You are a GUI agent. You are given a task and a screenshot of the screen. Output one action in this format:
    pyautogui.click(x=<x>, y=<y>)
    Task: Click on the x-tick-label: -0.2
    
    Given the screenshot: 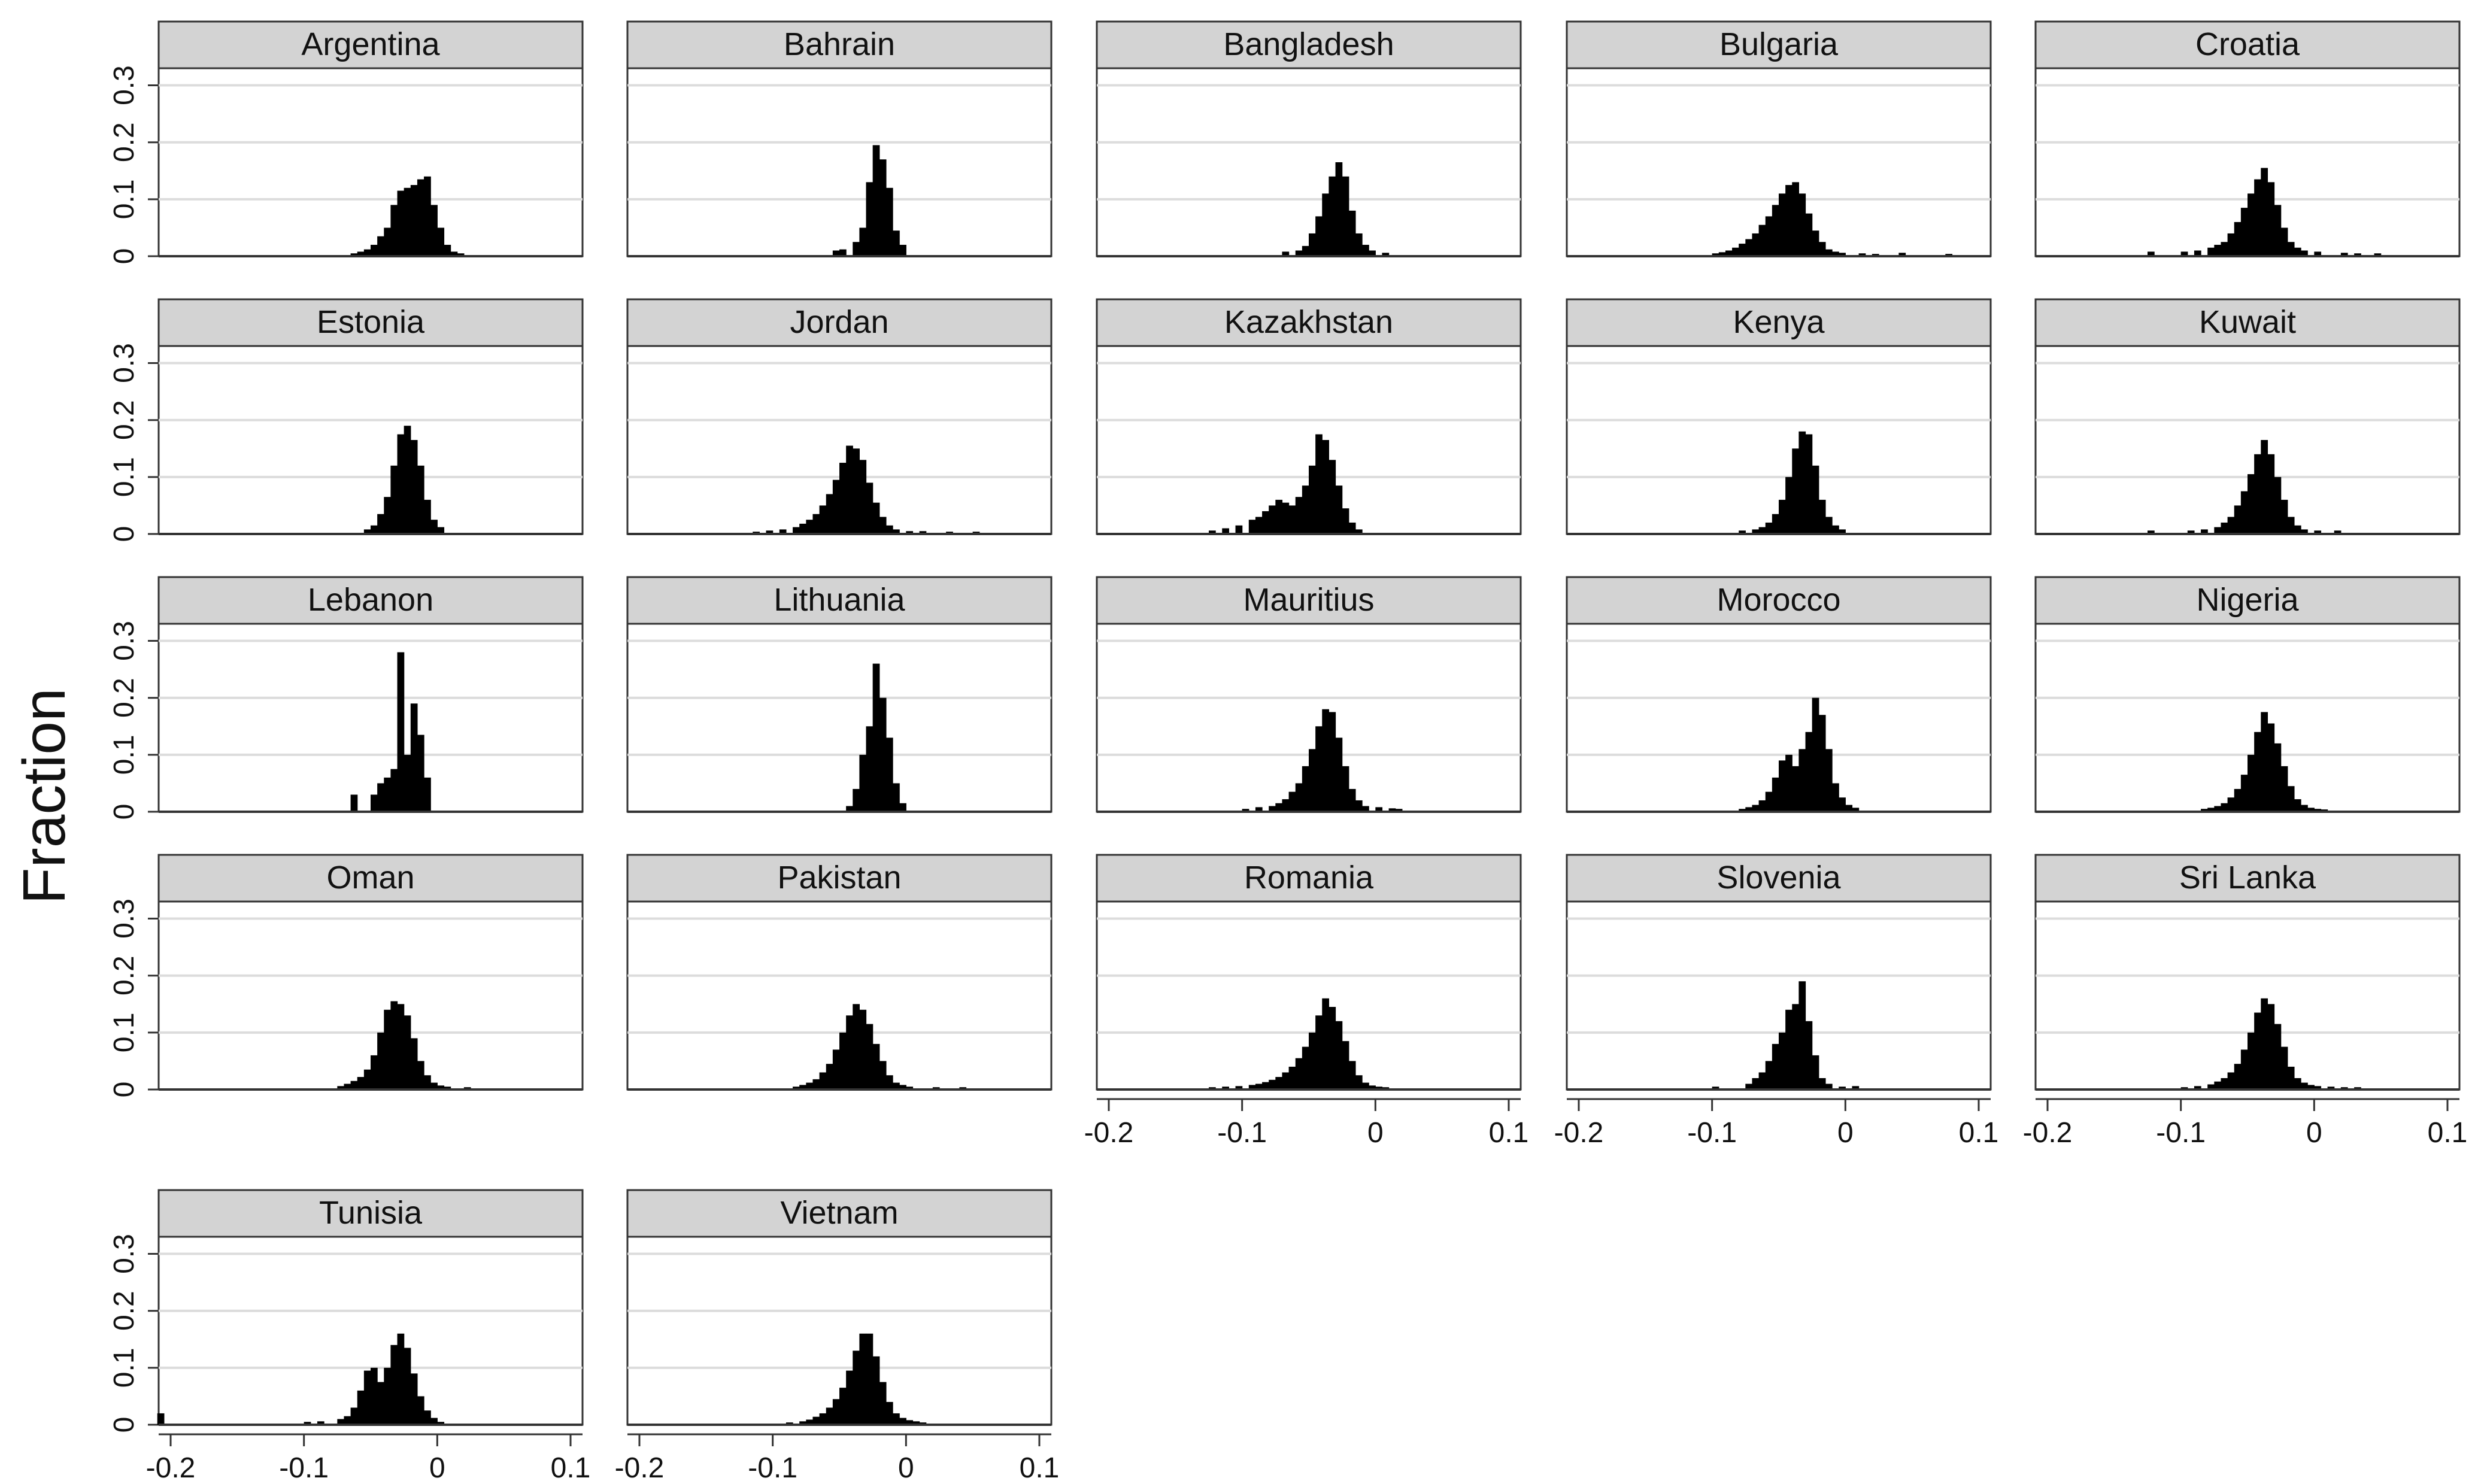 What is the action you would take?
    pyautogui.click(x=1579, y=1133)
    